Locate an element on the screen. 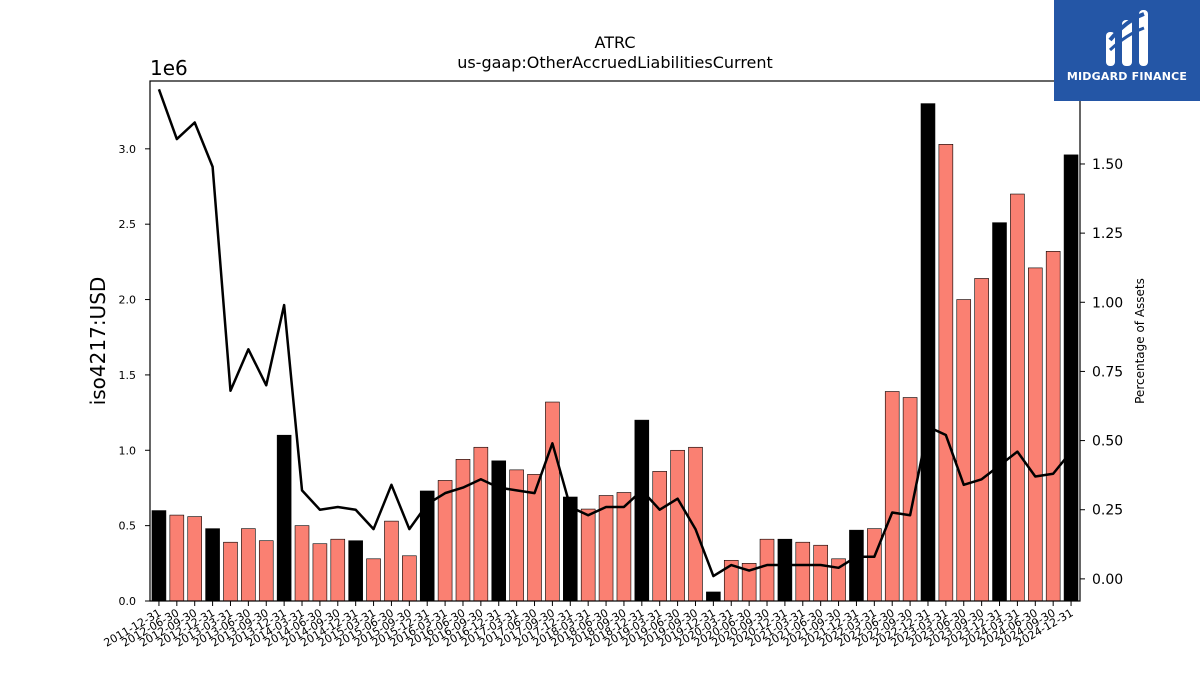 The width and height of the screenshot is (1200, 675). chart-subtitle: us-gaap:OtherAccruedLiabilitiesCurrent is located at coordinates (615, 62).